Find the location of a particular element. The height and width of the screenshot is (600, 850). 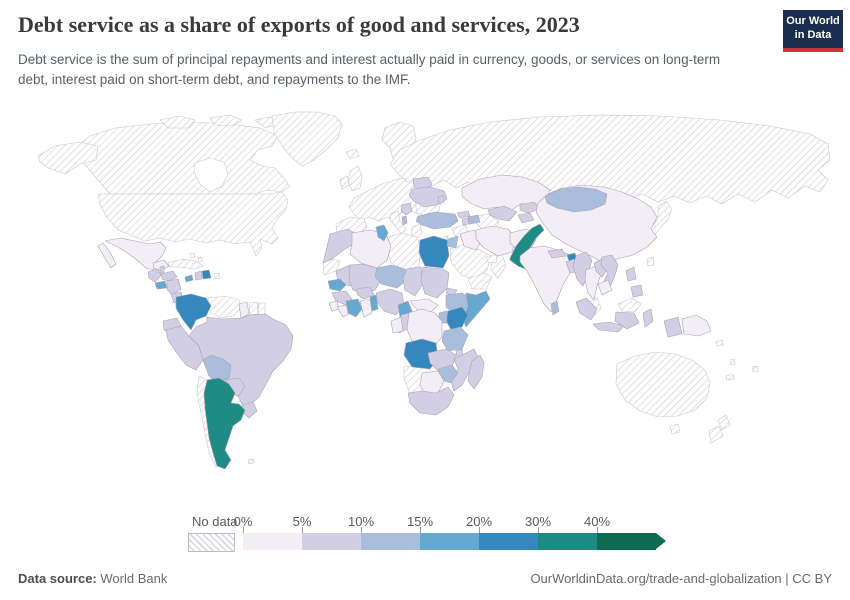

country-mongolia is located at coordinates (576, 199).